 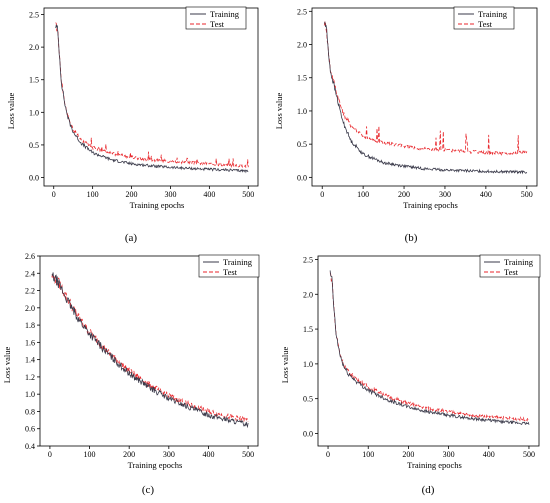 I want to click on y-tick-label: 2.4, so click(x=30, y=273).